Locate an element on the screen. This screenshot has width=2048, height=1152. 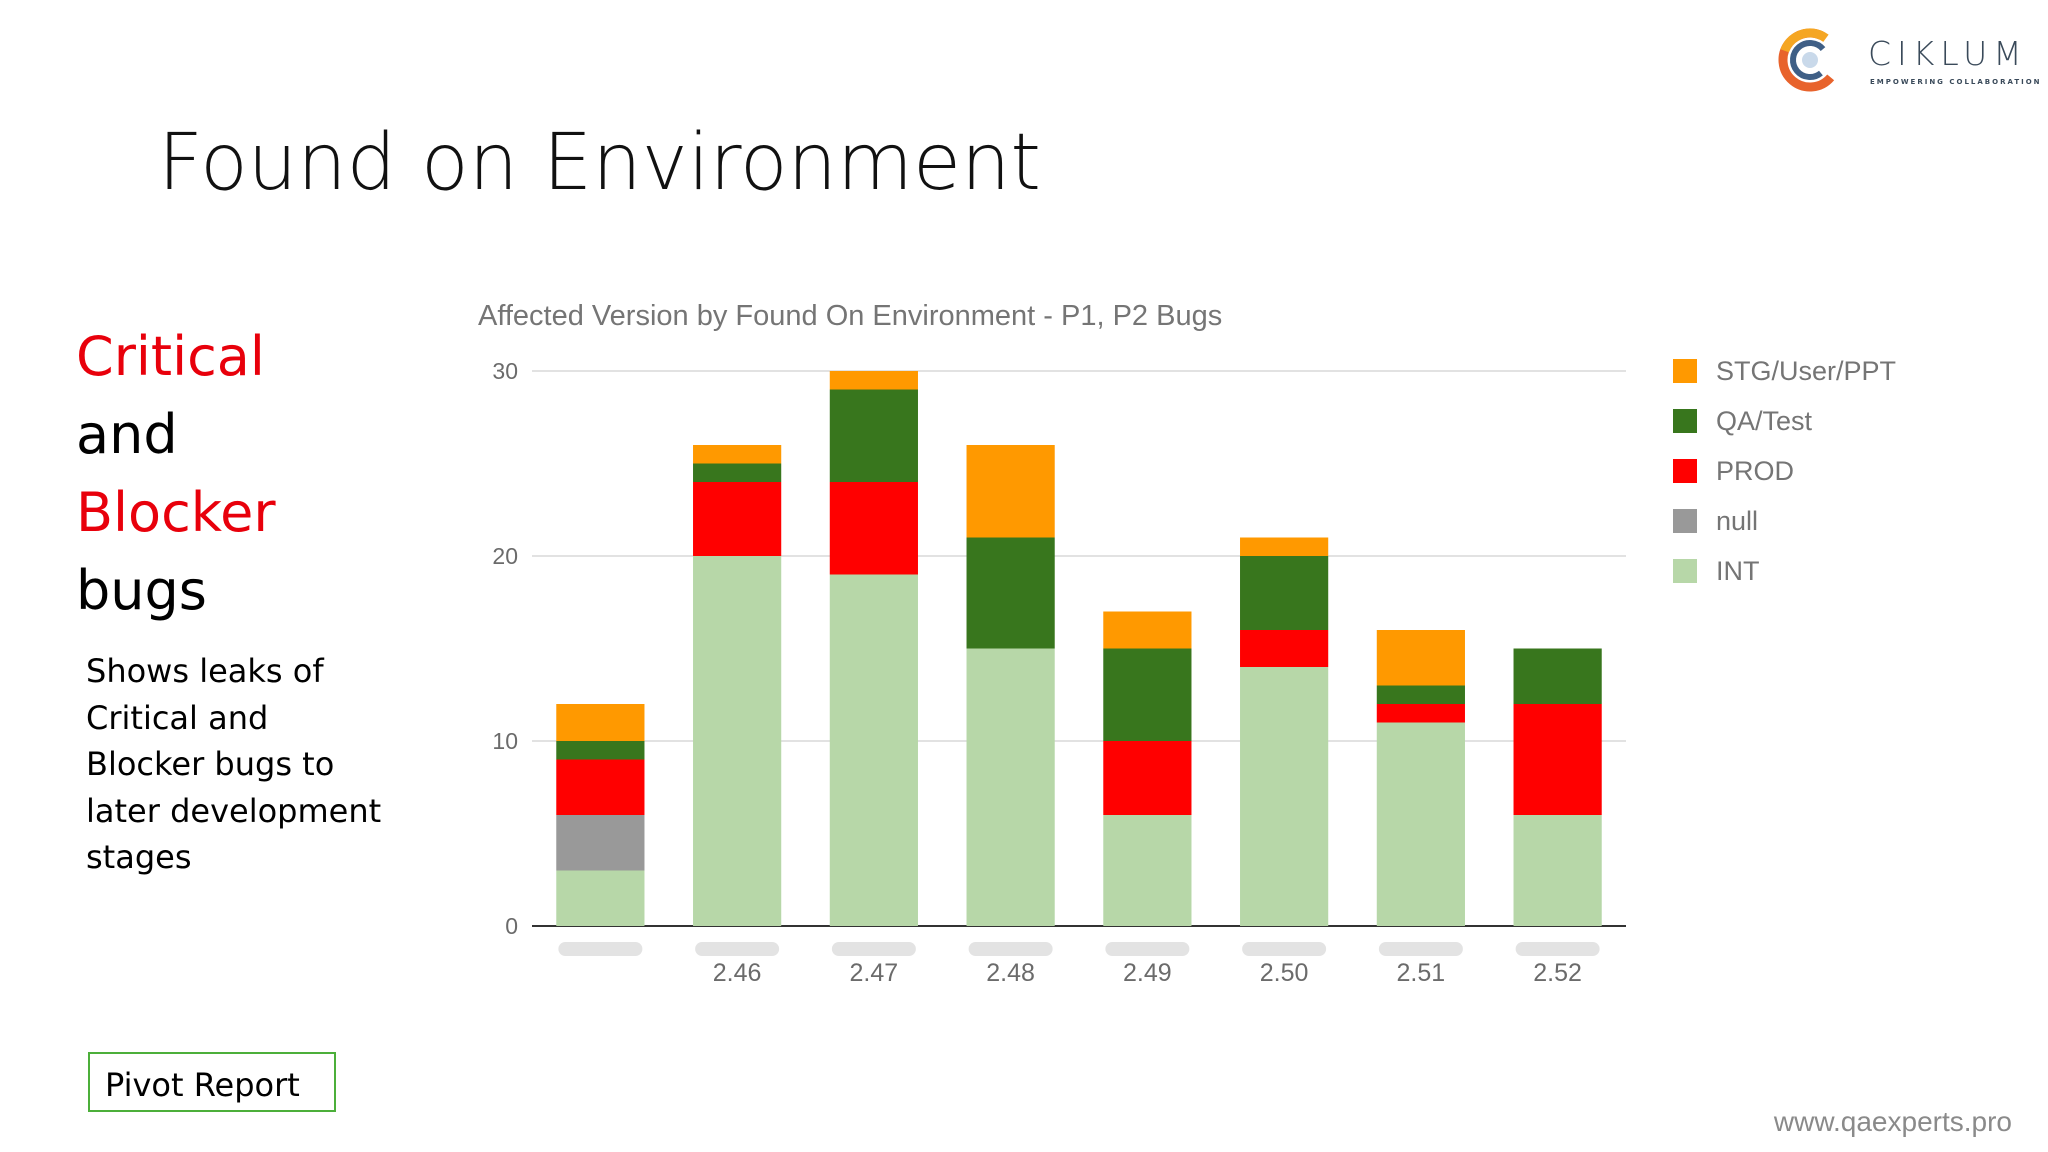
legend-label: QA/Test is located at coordinates (1764, 421).